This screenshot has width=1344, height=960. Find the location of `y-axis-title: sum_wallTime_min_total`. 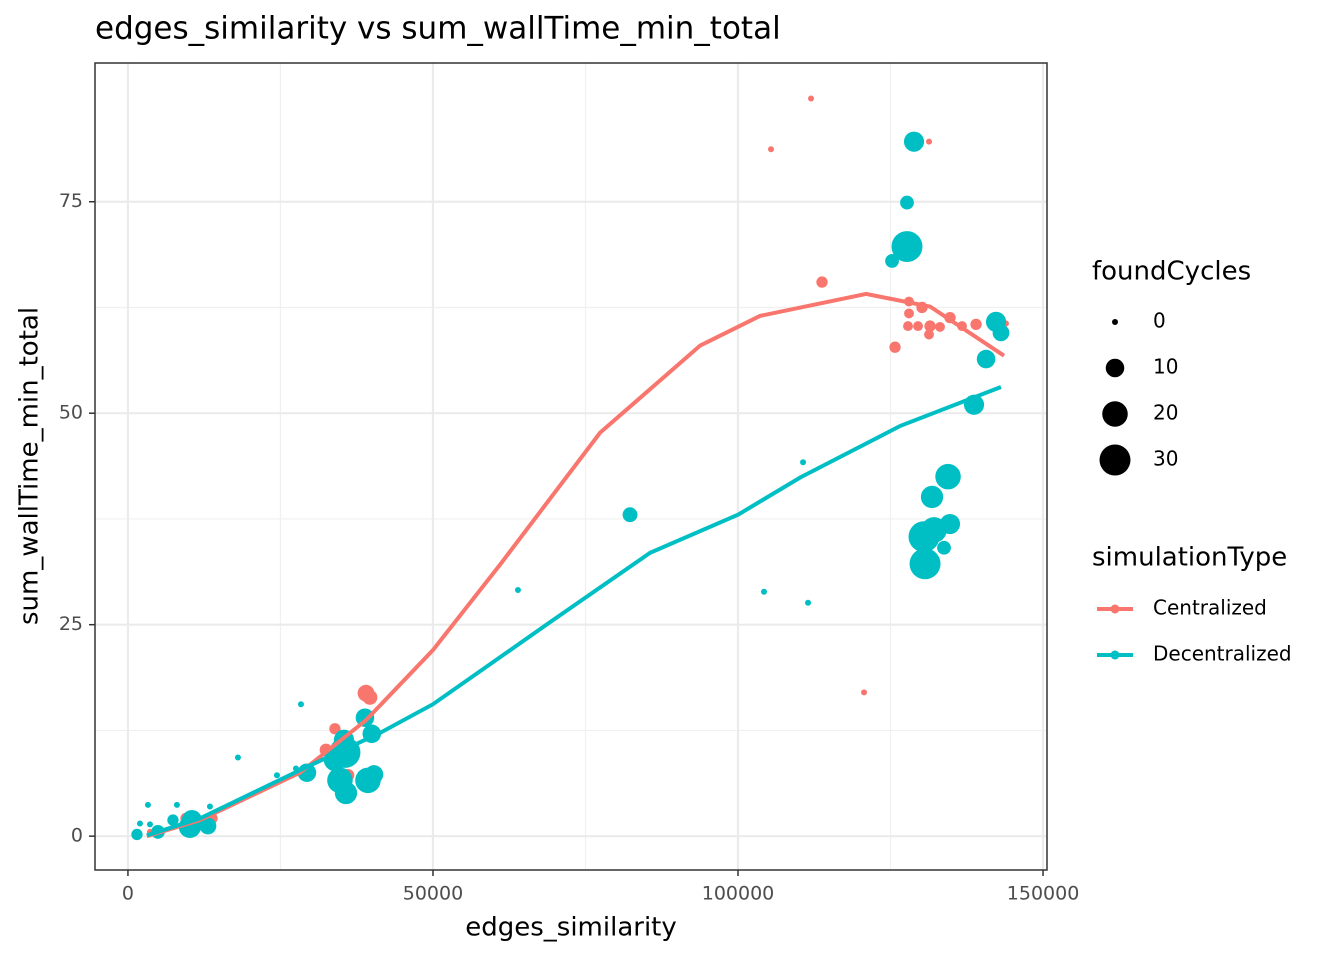

y-axis-title: sum_wallTime_min_total is located at coordinates (30, 466).